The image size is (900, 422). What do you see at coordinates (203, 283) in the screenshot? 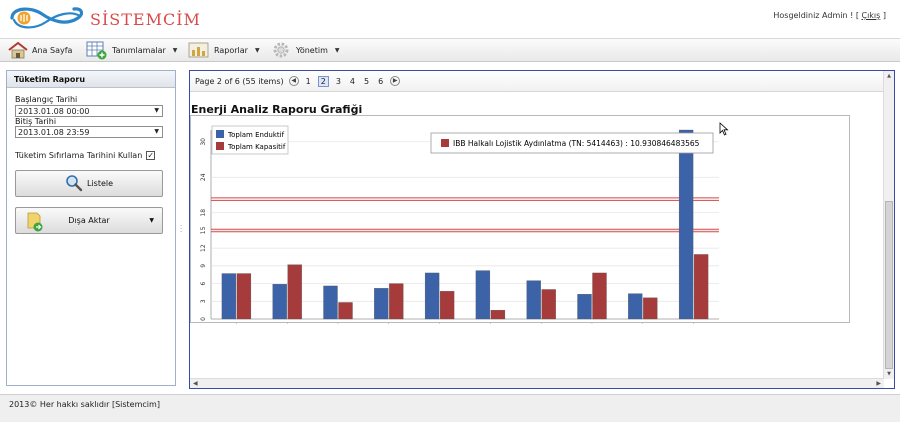
I see `y-tick-label: 6` at bounding box center [203, 283].